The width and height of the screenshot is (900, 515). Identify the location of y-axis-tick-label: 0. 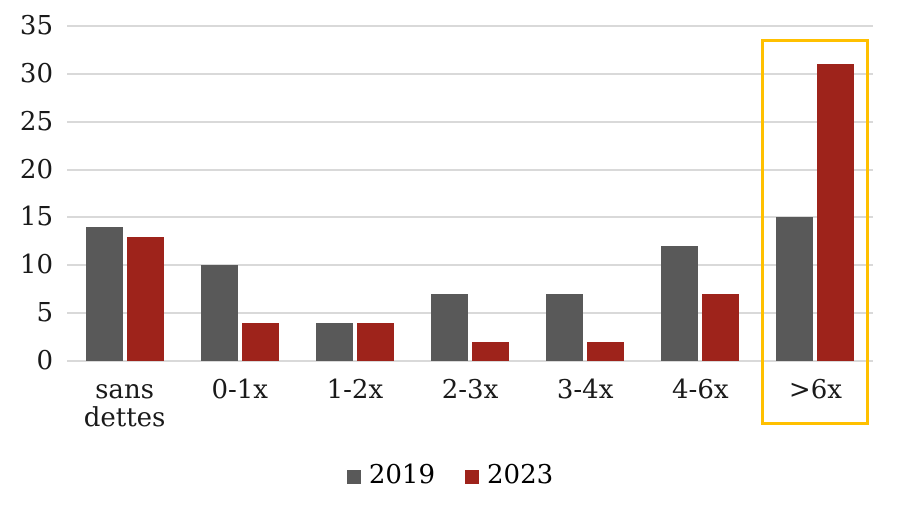
(44, 361).